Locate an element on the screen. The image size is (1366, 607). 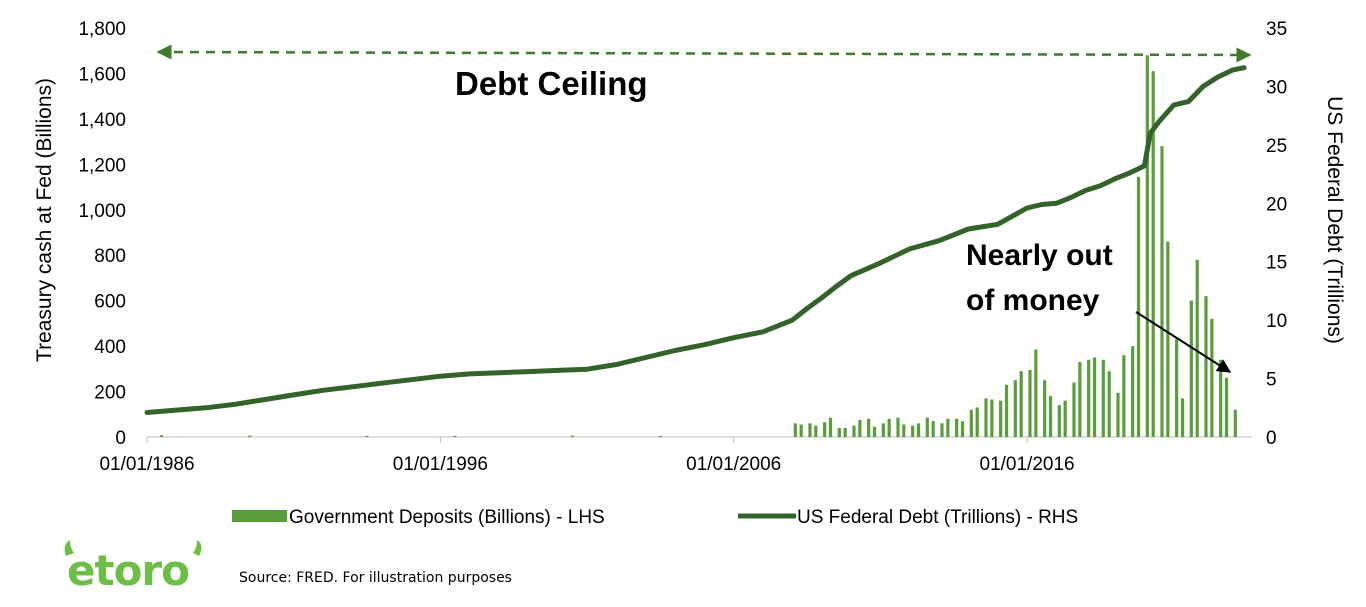
debt-ceiling-label: Debt Ceiling is located at coordinates (551, 83).